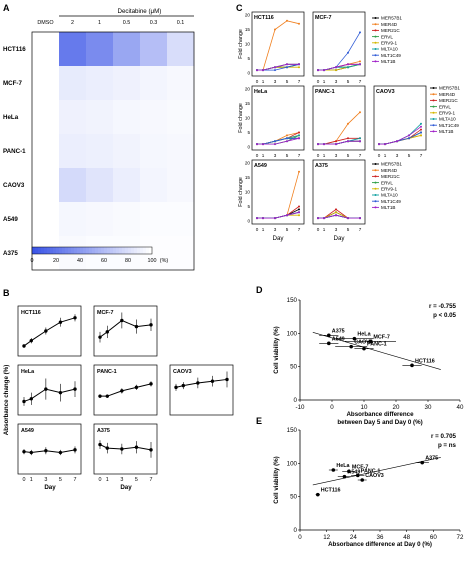 The height and width of the screenshot is (561, 474). I want to click on panel-c-series-line, so click(339, 128).